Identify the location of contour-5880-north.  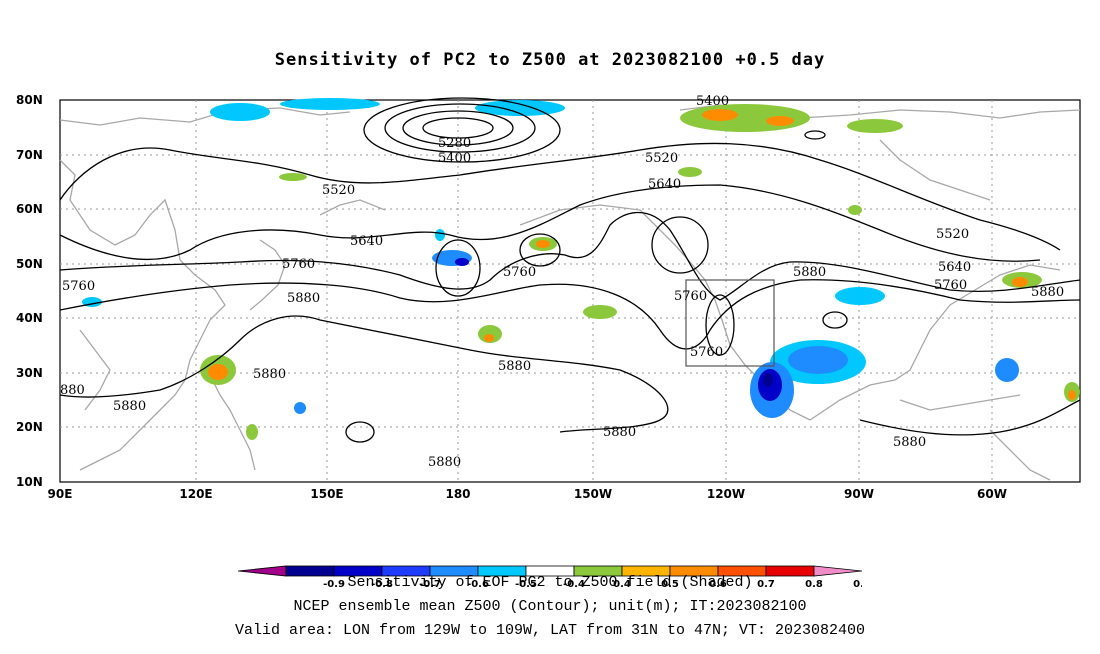
(570, 314).